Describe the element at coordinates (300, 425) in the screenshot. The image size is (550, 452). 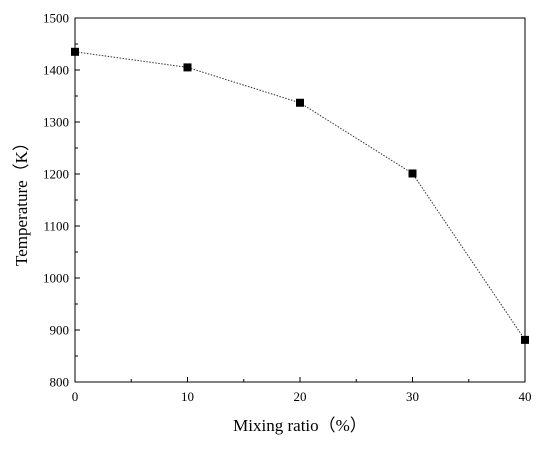
I see `x-axis-title: Mixing ratio（%）` at that location.